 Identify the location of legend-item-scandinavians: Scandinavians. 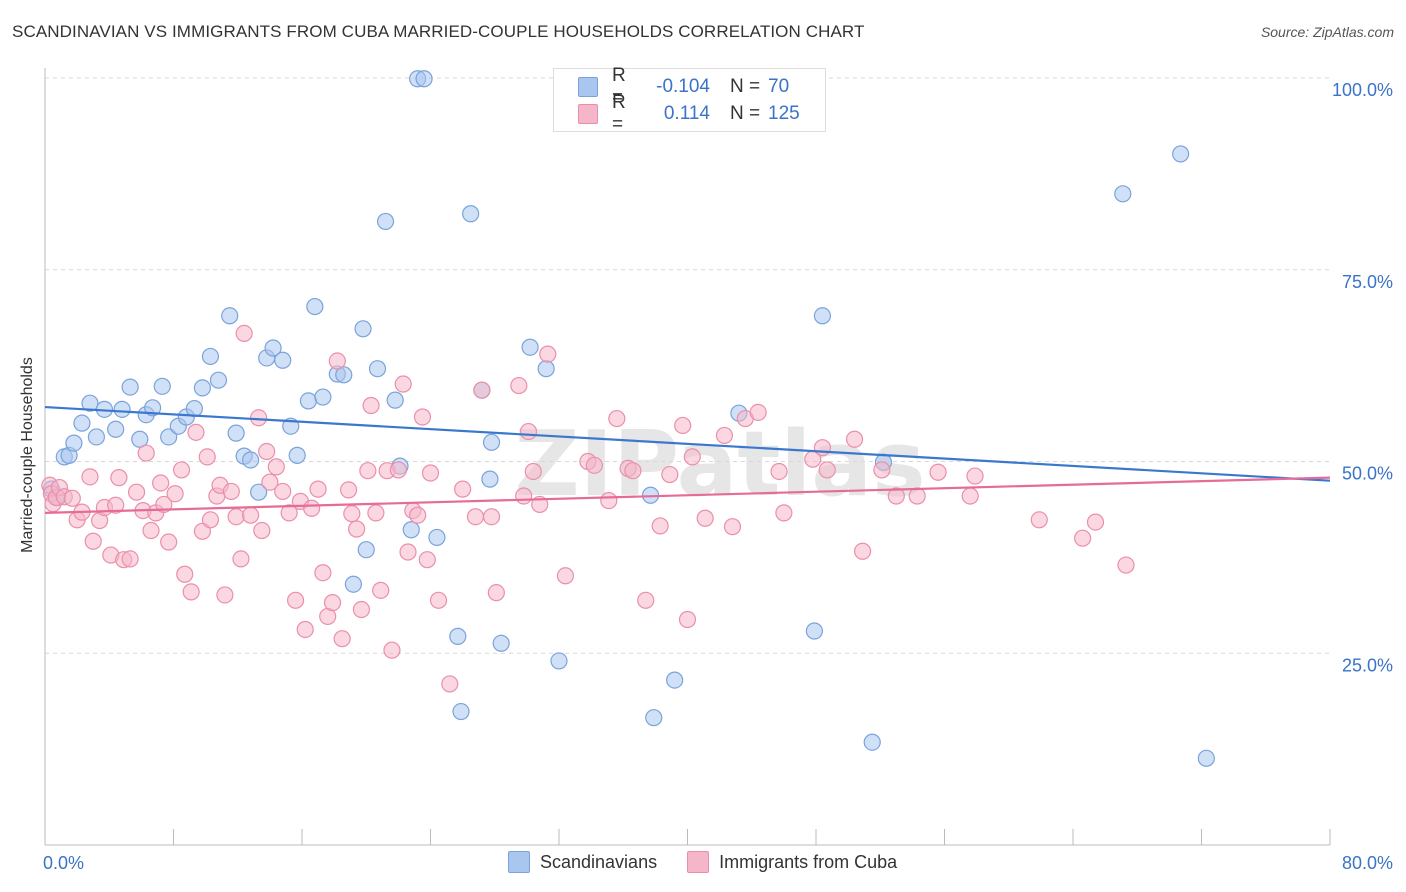
(582, 862).